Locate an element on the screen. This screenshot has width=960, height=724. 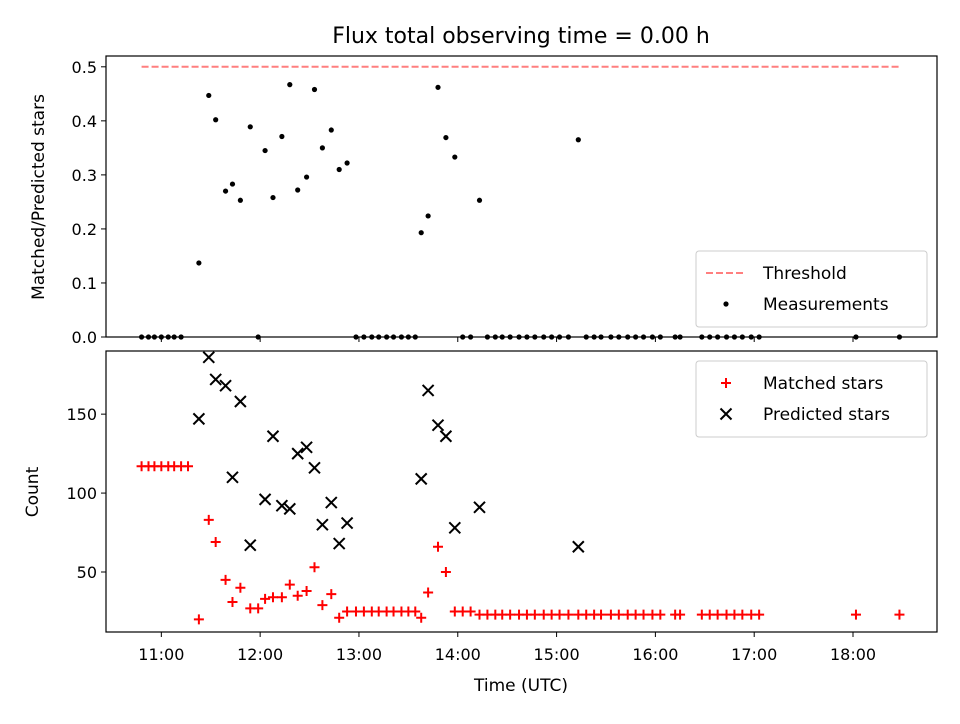
top-y-tick-label: 0.0 is located at coordinates (84, 337).